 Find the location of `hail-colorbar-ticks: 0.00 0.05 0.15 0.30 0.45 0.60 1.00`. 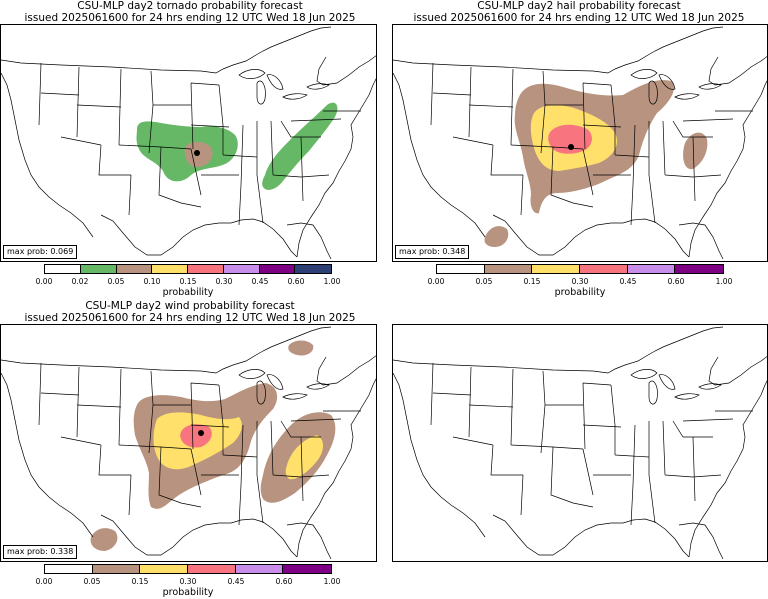

hail-colorbar-ticks: 0.00 0.05 0.15 0.30 0.45 0.60 1.00 is located at coordinates (580, 282).